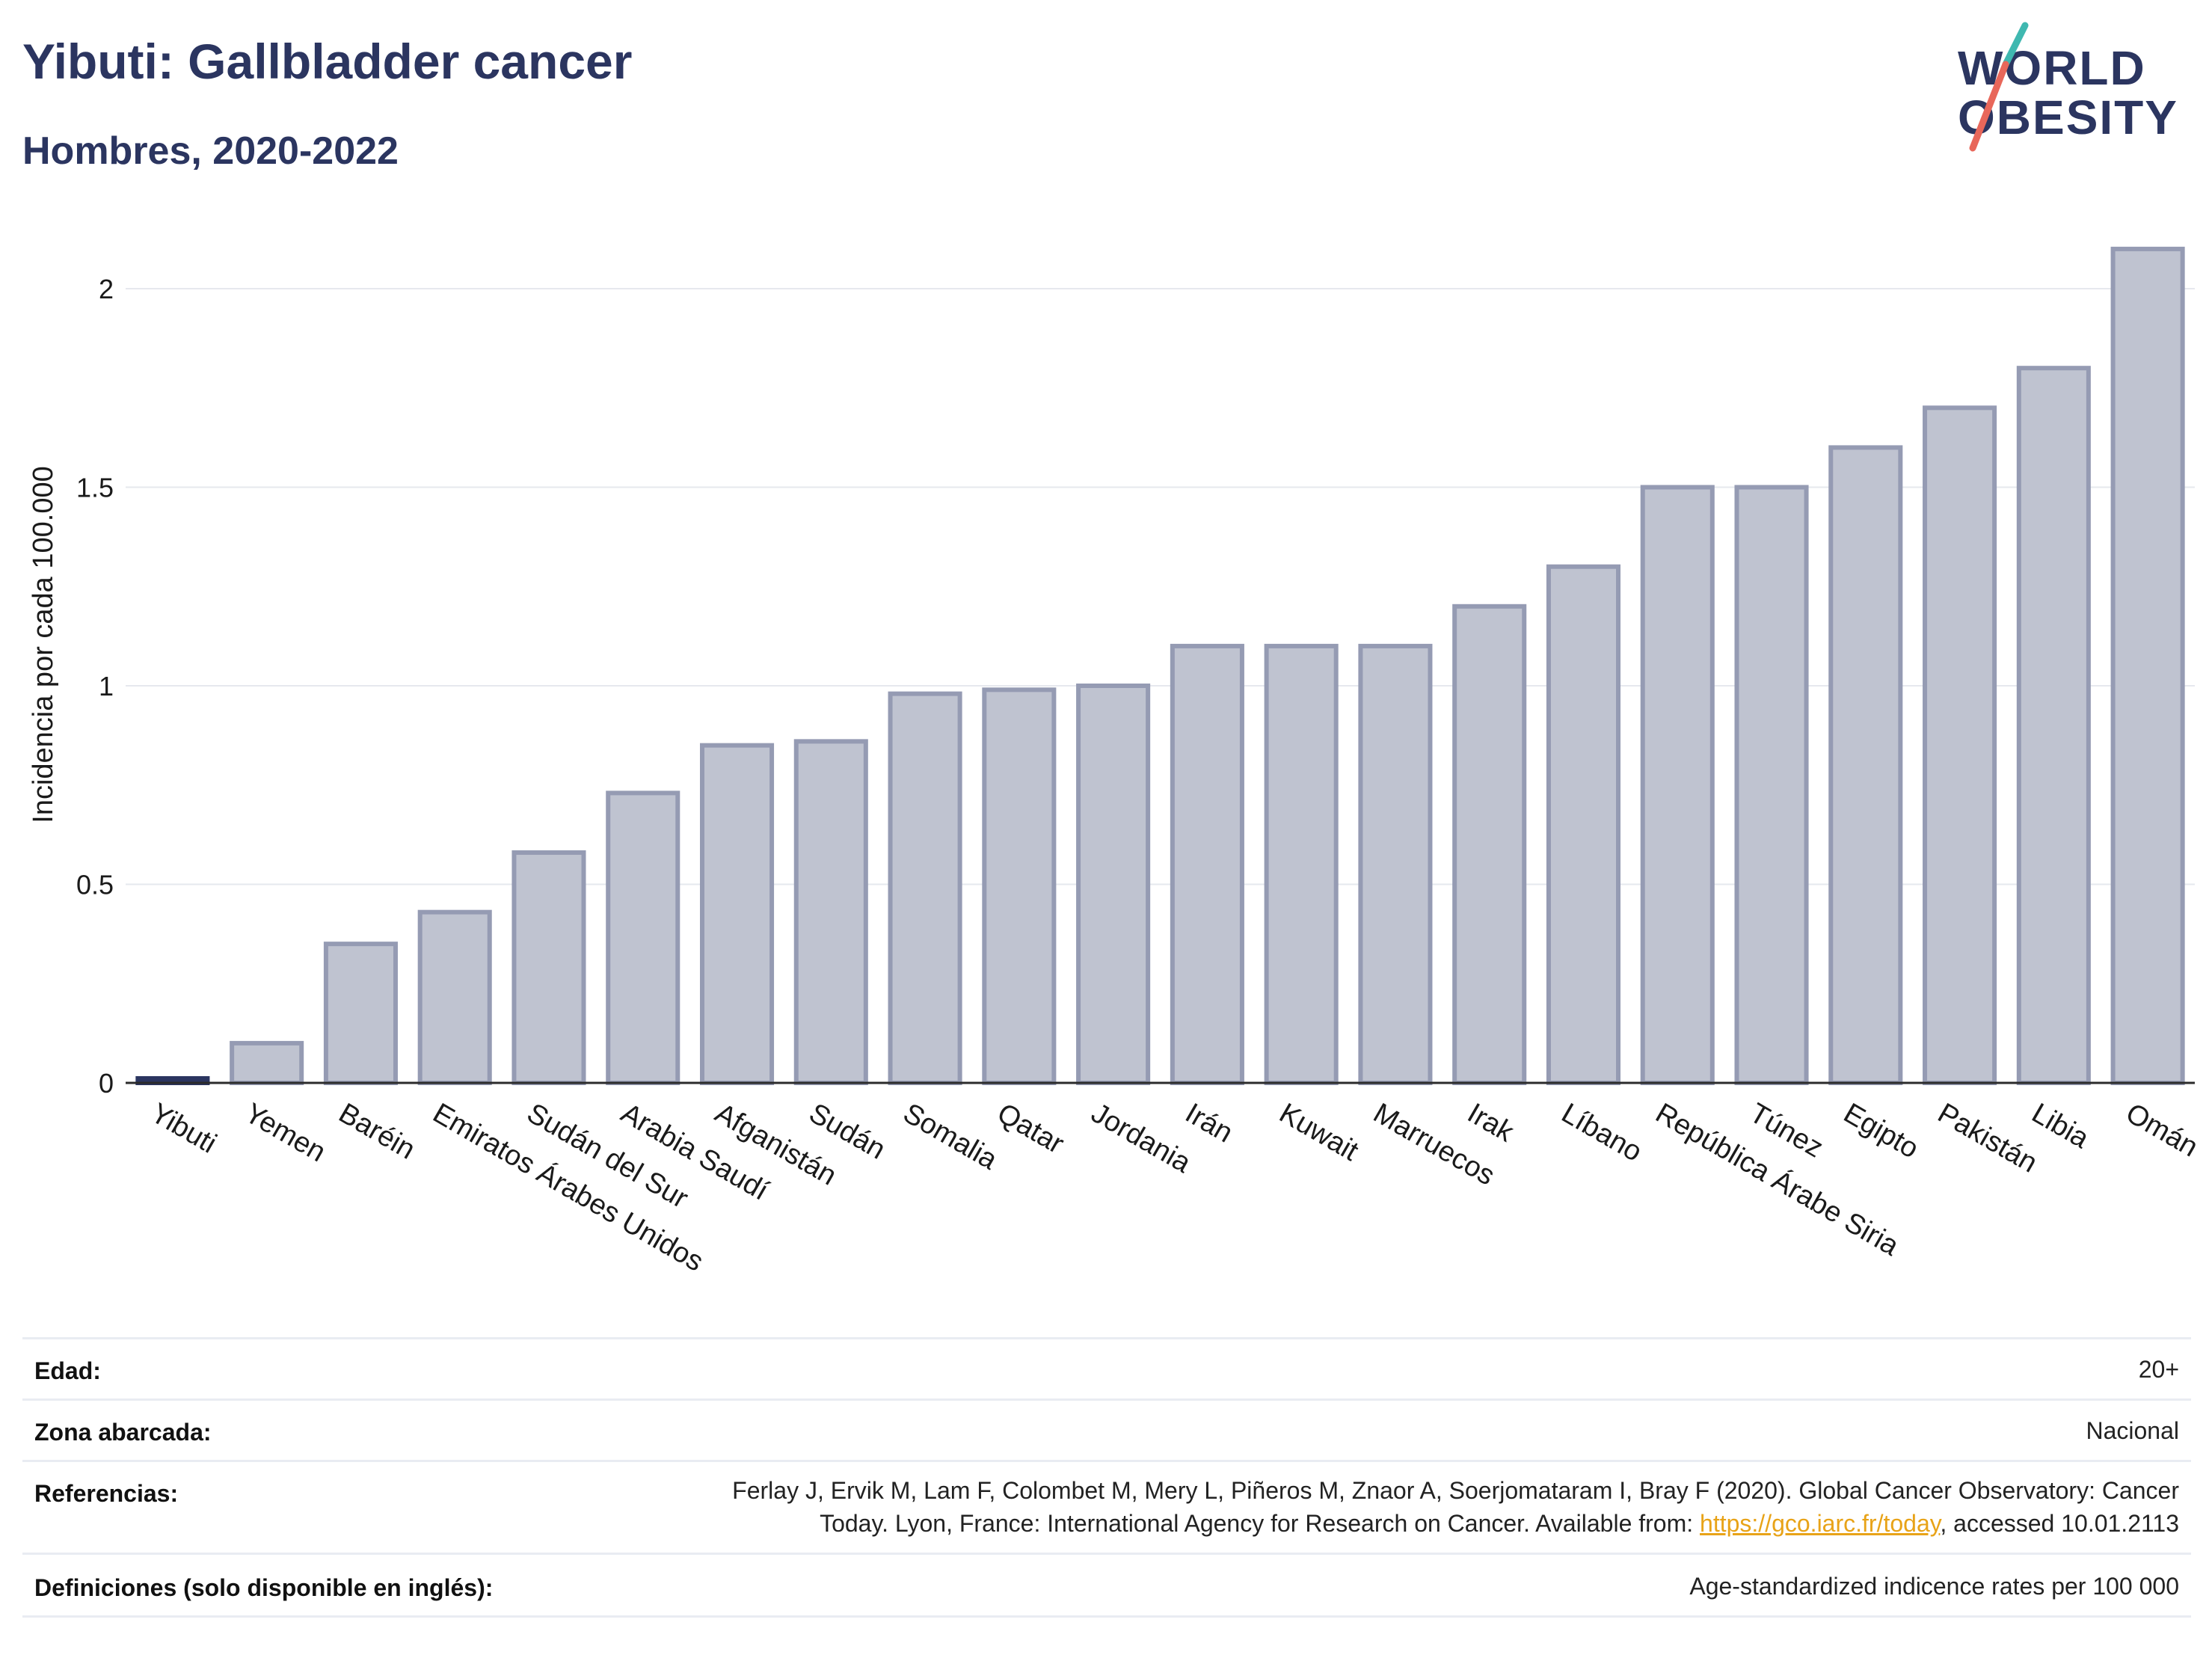 This screenshot has width=2212, height=1655. I want to click on meta-row-age: Edad: 20+, so click(1106, 1368).